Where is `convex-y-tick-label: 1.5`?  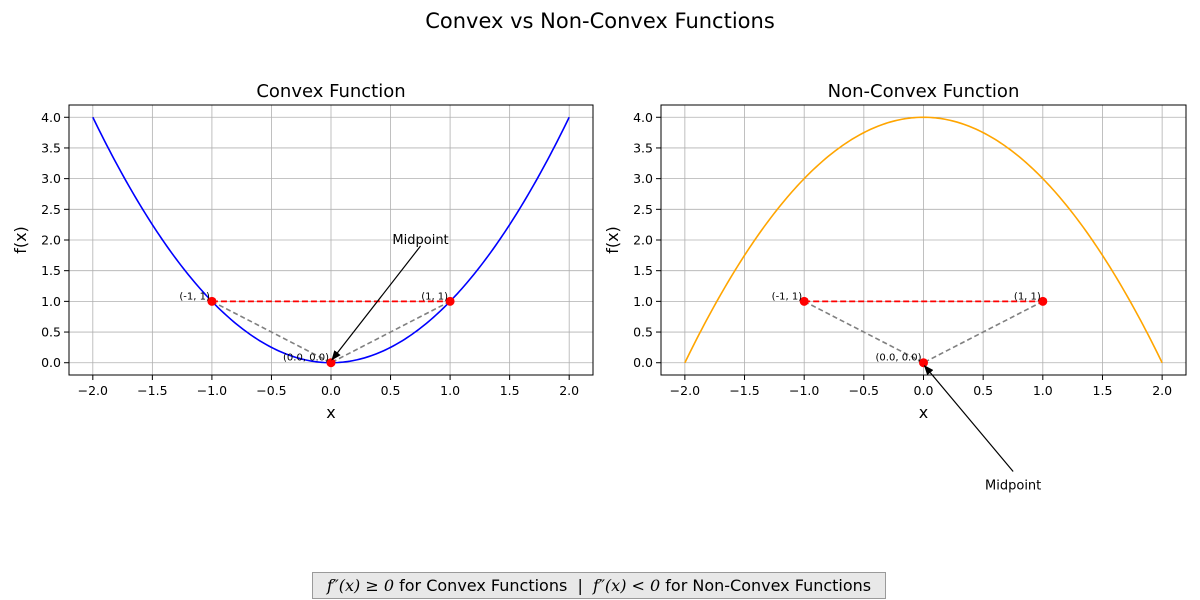 convex-y-tick-label: 1.5 is located at coordinates (51, 270).